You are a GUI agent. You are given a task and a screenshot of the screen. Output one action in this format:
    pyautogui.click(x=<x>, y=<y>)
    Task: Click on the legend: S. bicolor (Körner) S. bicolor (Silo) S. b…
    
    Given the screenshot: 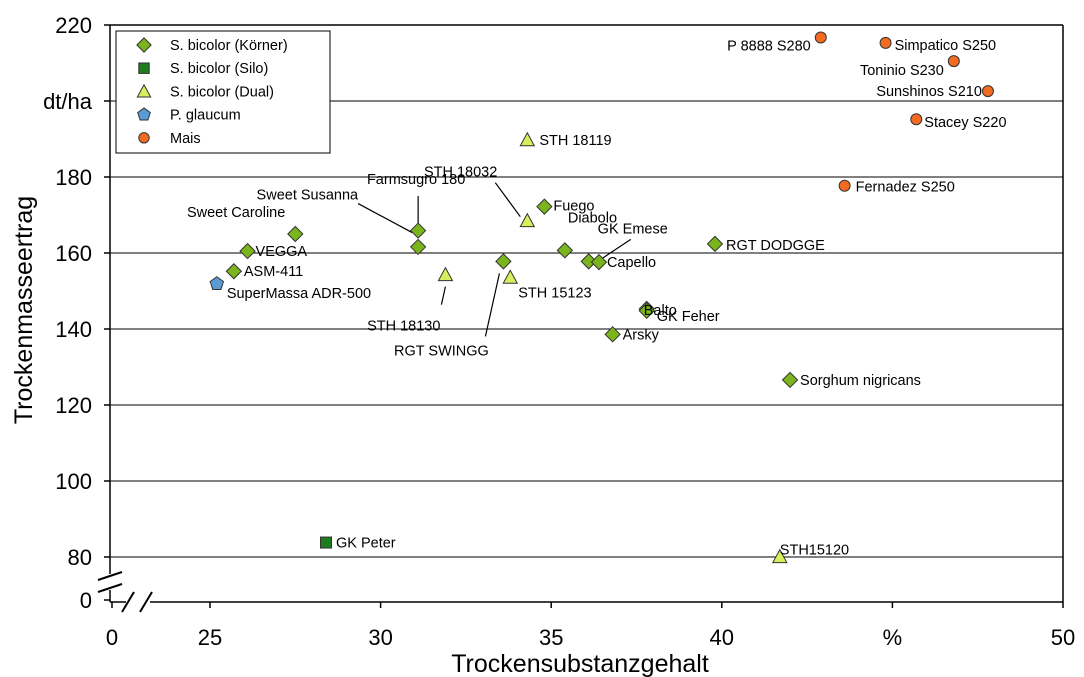 What is the action you would take?
    pyautogui.click(x=223, y=92)
    